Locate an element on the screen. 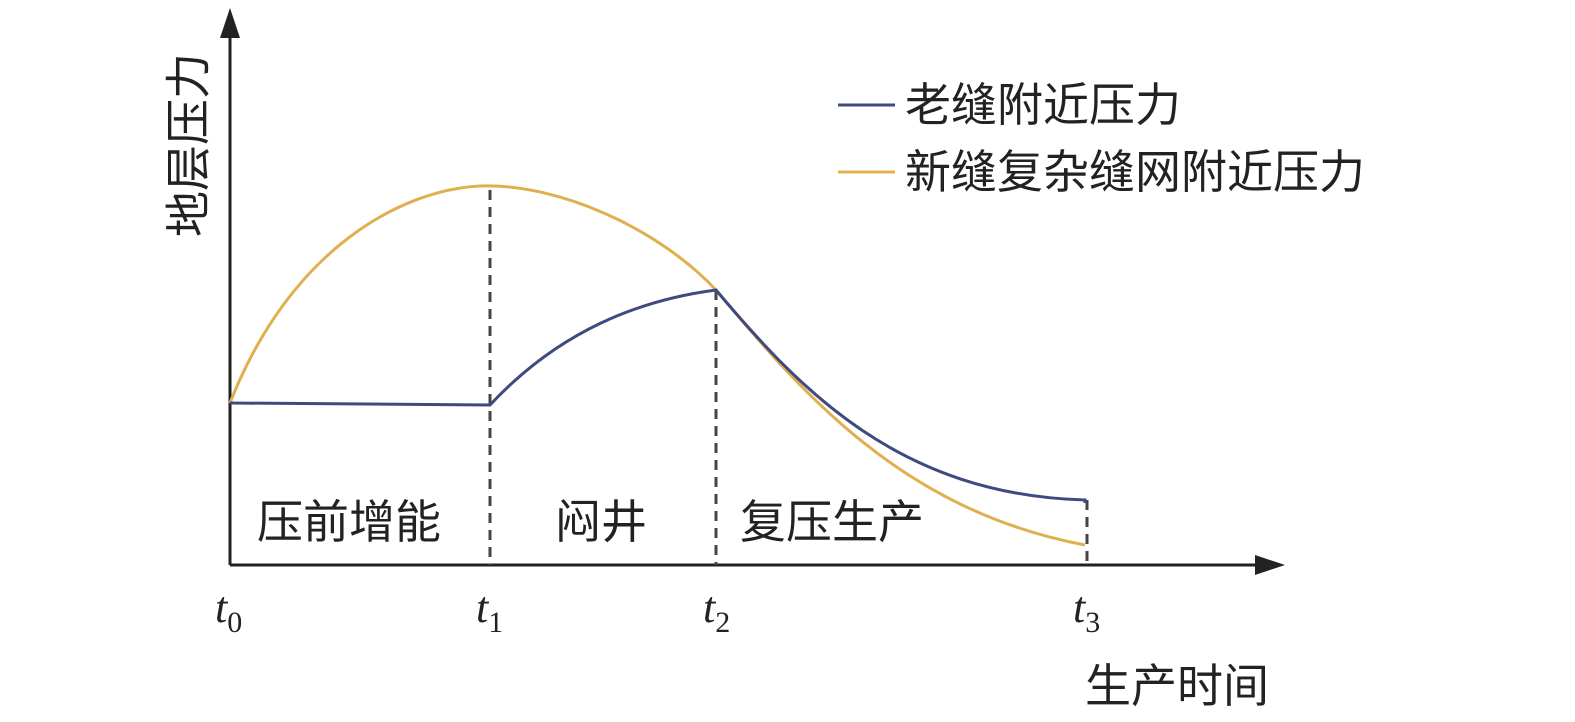 The width and height of the screenshot is (1575, 722). y-arrow is located at coordinates (230, 23).